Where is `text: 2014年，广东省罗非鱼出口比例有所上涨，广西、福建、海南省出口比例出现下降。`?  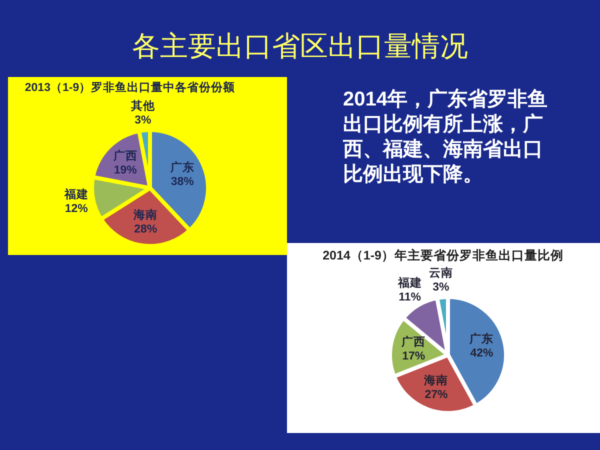
text: 2014年，广东省罗非鱼出口比例有所上涨，广西、福建、海南省出口比例出现下降。 is located at coordinates (445, 136).